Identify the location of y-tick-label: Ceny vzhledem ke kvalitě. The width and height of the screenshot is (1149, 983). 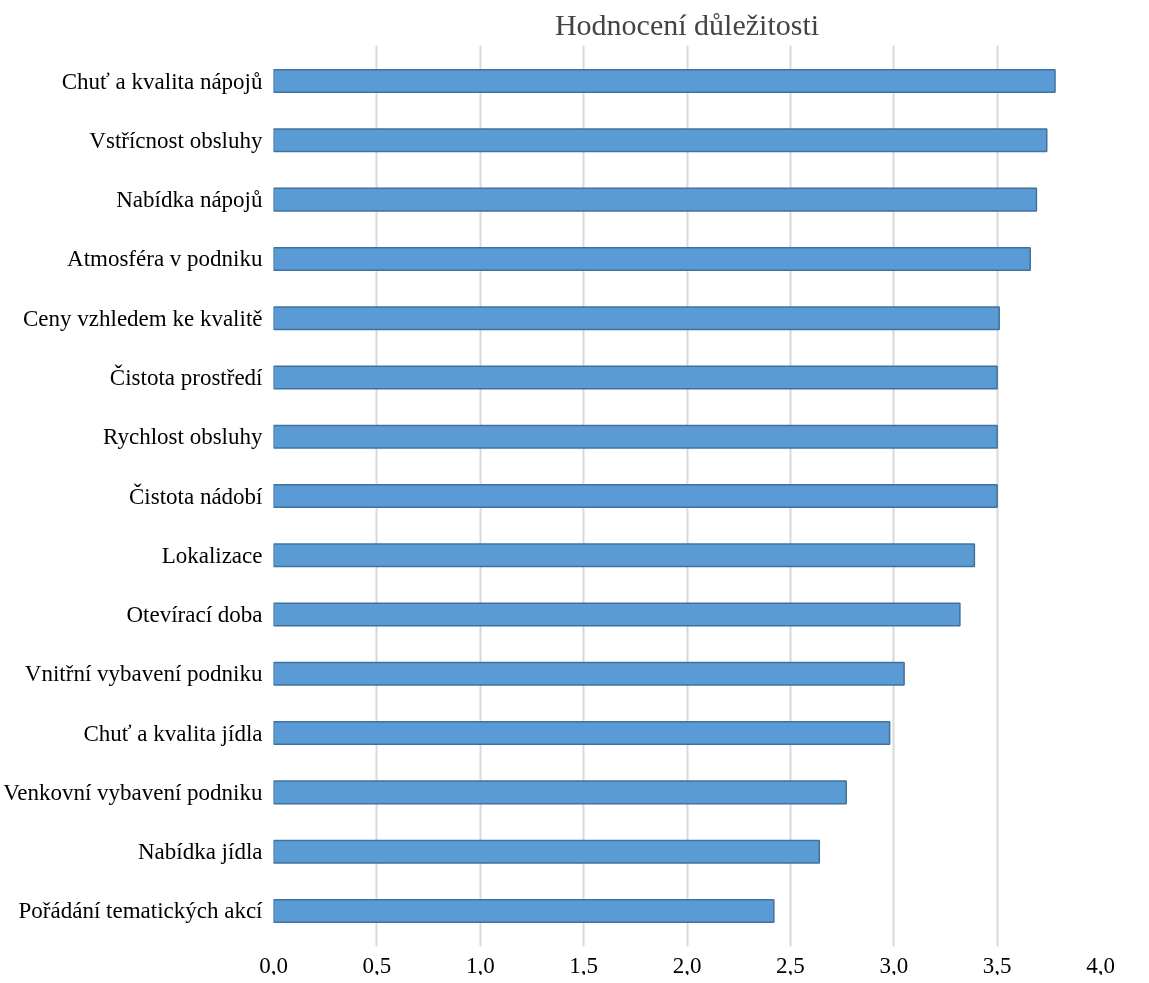
(143, 318).